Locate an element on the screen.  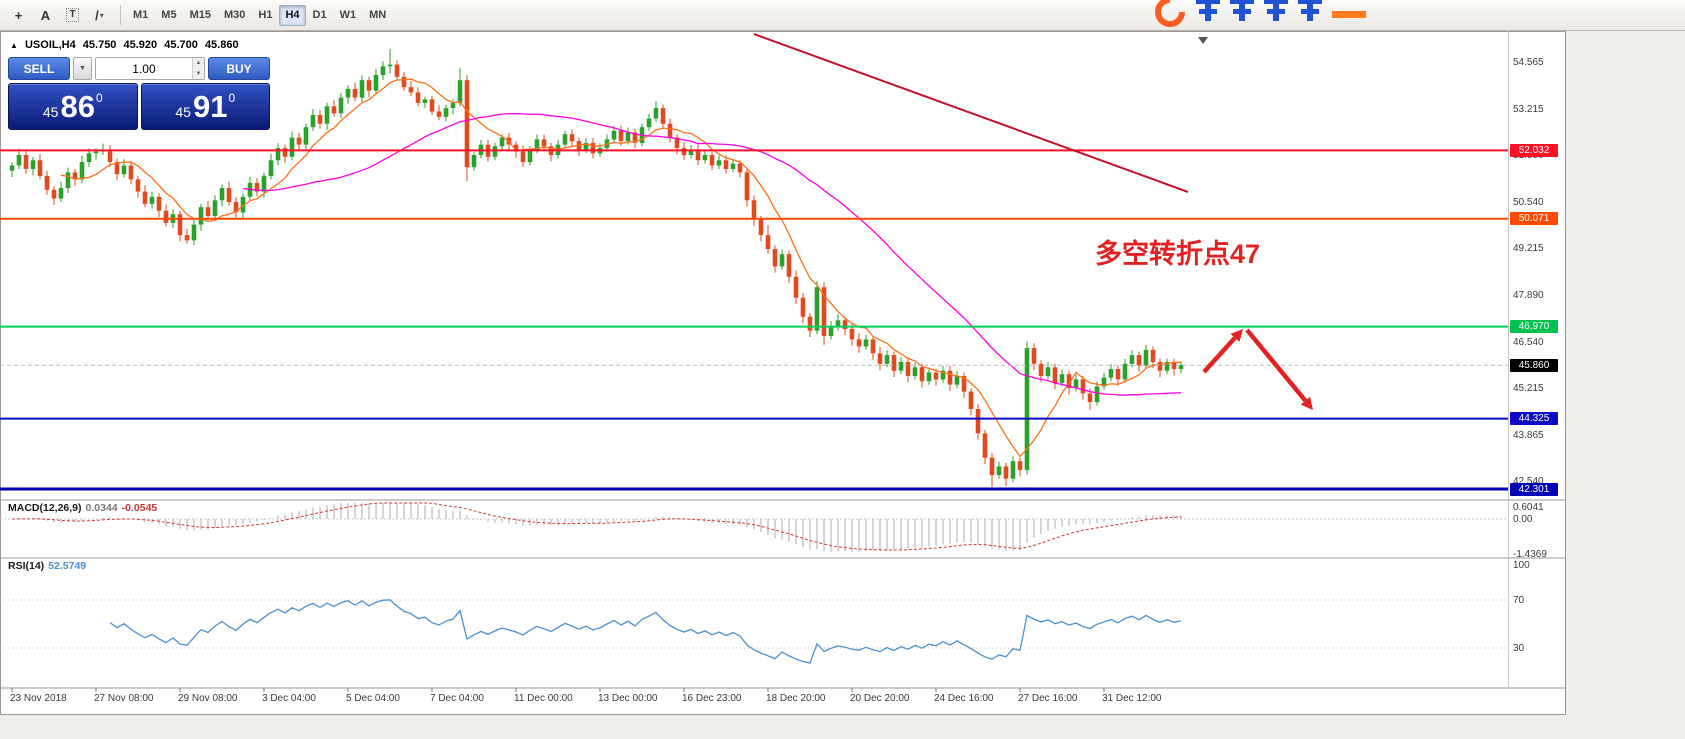
volume-decrement-button: ▼ is located at coordinates (198, 73).